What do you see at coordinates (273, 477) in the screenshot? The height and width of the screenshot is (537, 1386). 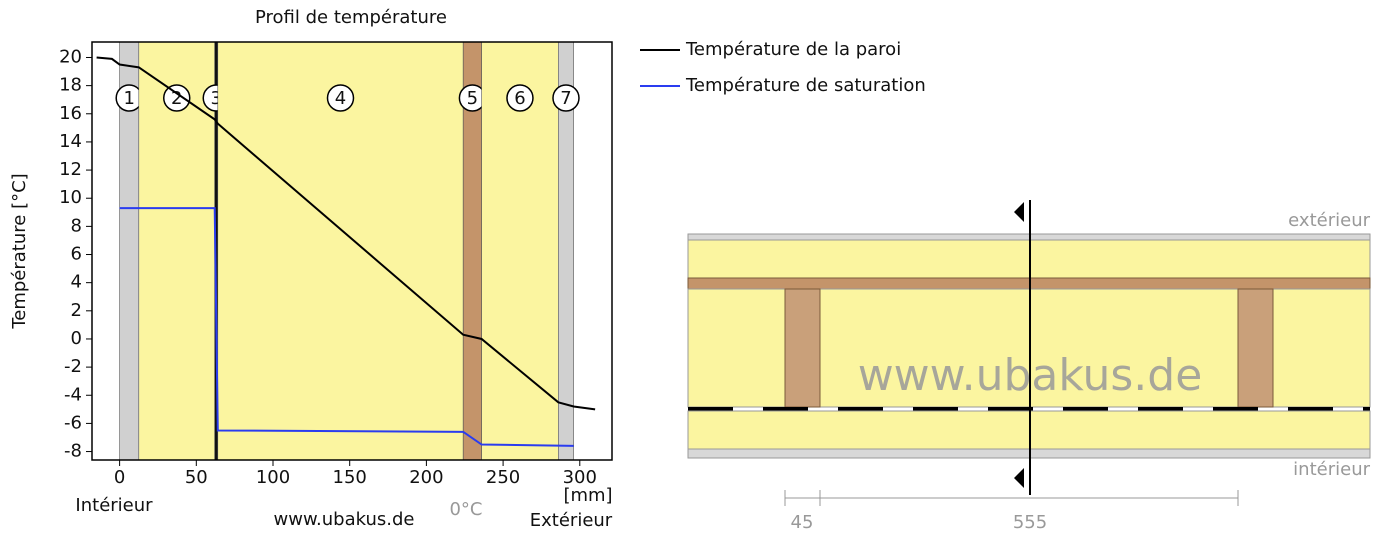 I see `x-tick-label: 100` at bounding box center [273, 477].